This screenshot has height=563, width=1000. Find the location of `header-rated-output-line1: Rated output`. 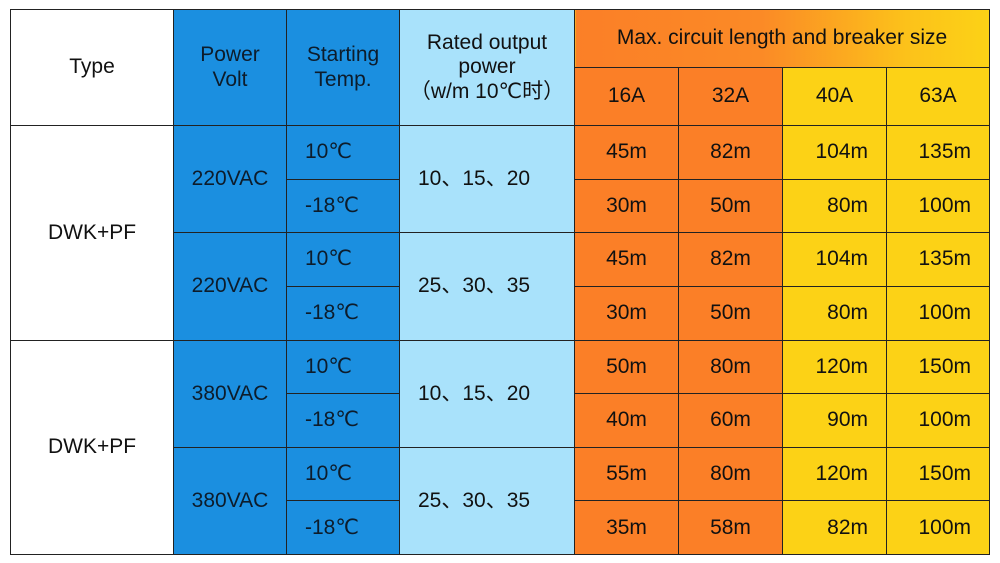

header-rated-output-line1: Rated output is located at coordinates (487, 43).